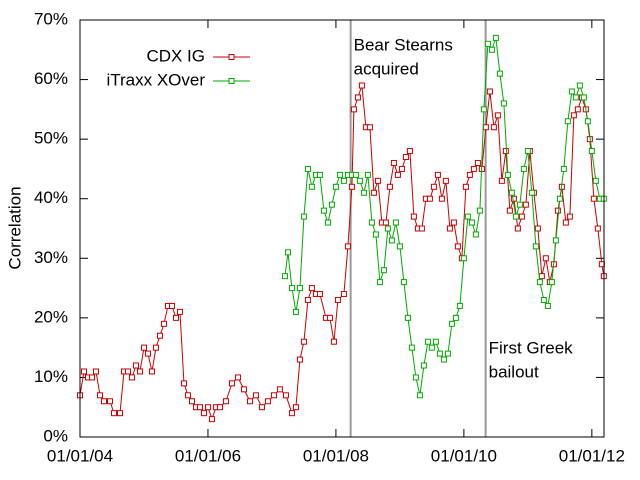  I want to click on x-tick-label: 01/01/10, so click(464, 455).